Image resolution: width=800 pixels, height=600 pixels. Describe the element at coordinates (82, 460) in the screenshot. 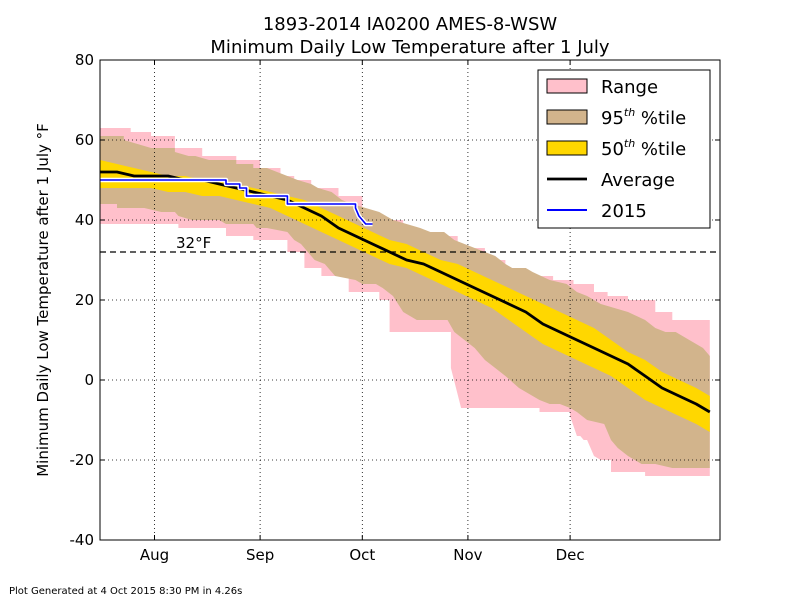

I see `y-tick-label: -20` at that location.